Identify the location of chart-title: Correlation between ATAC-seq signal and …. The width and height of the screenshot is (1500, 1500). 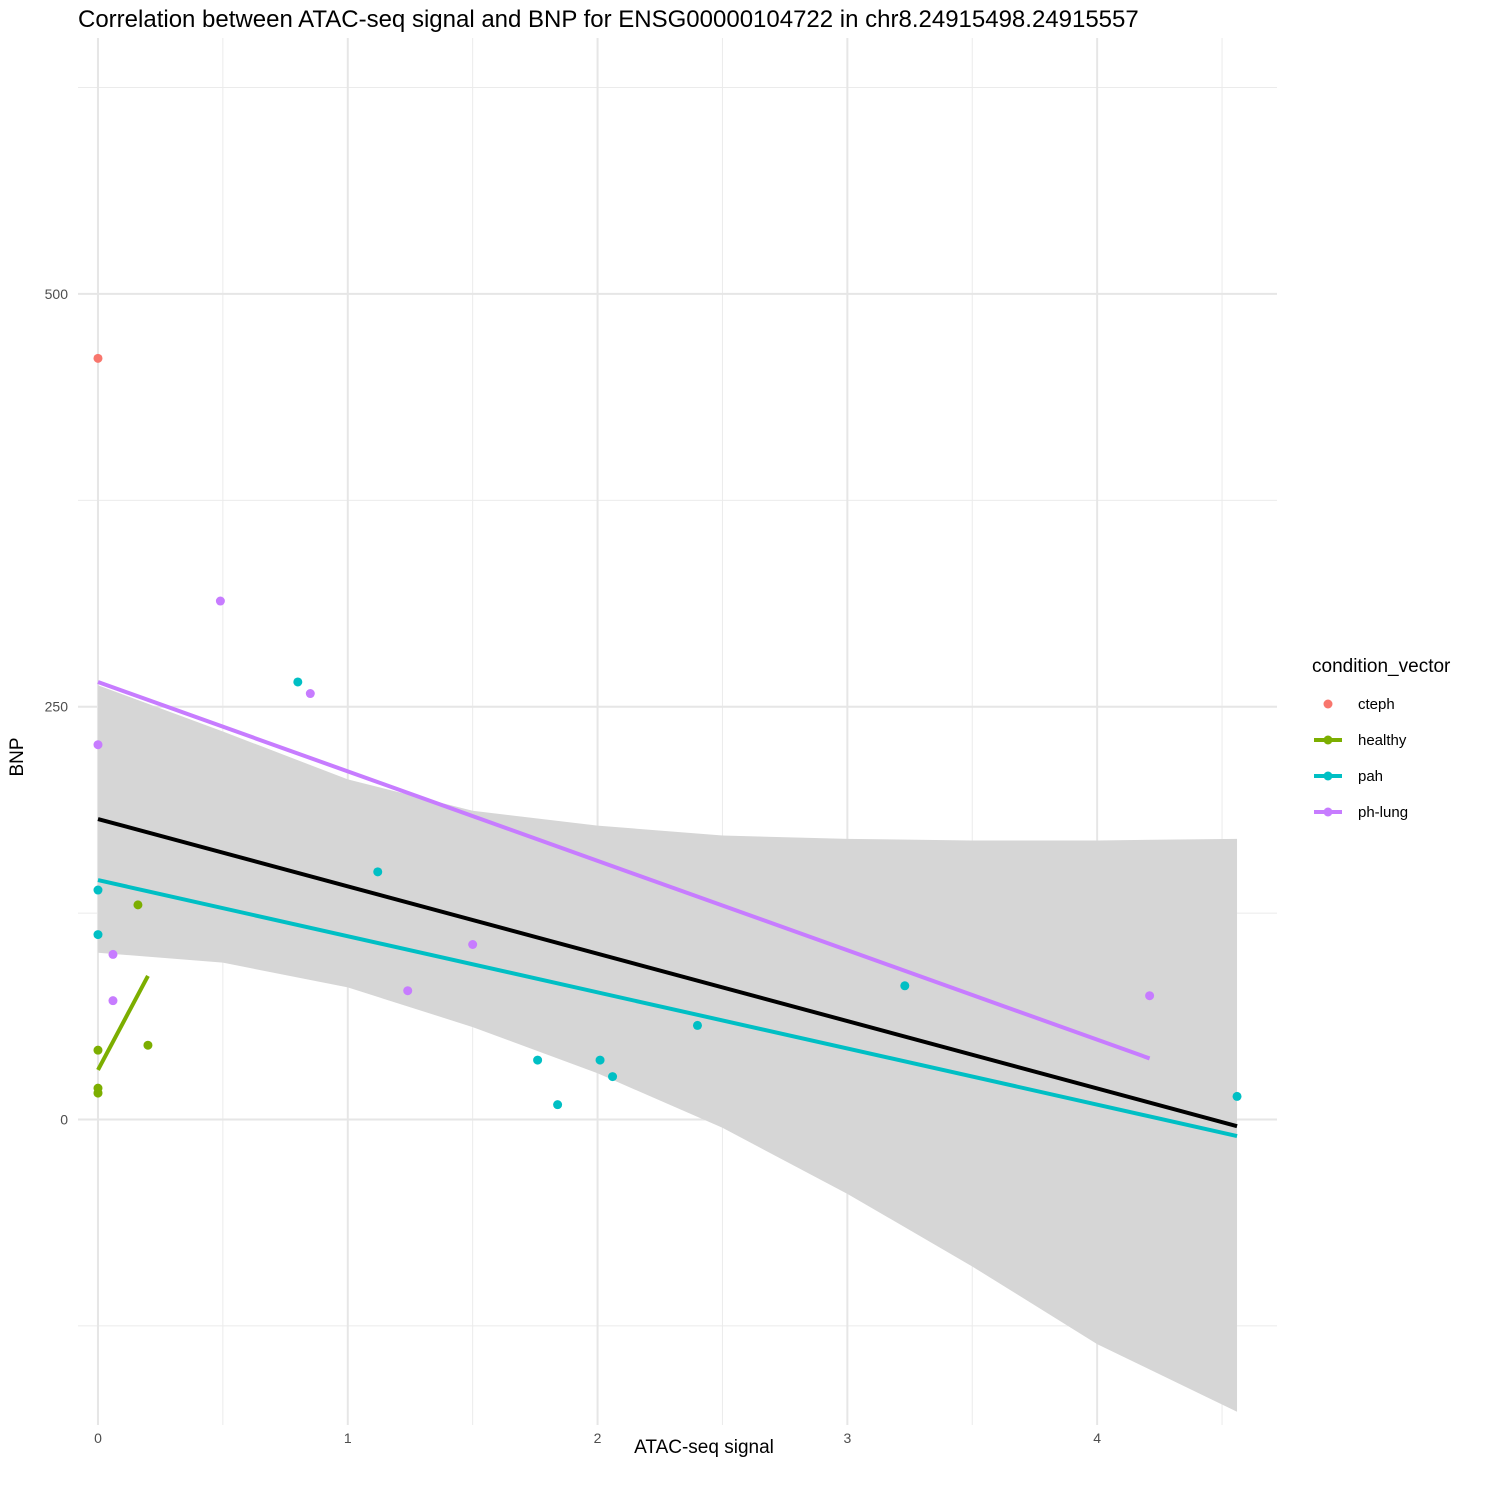
(608, 19).